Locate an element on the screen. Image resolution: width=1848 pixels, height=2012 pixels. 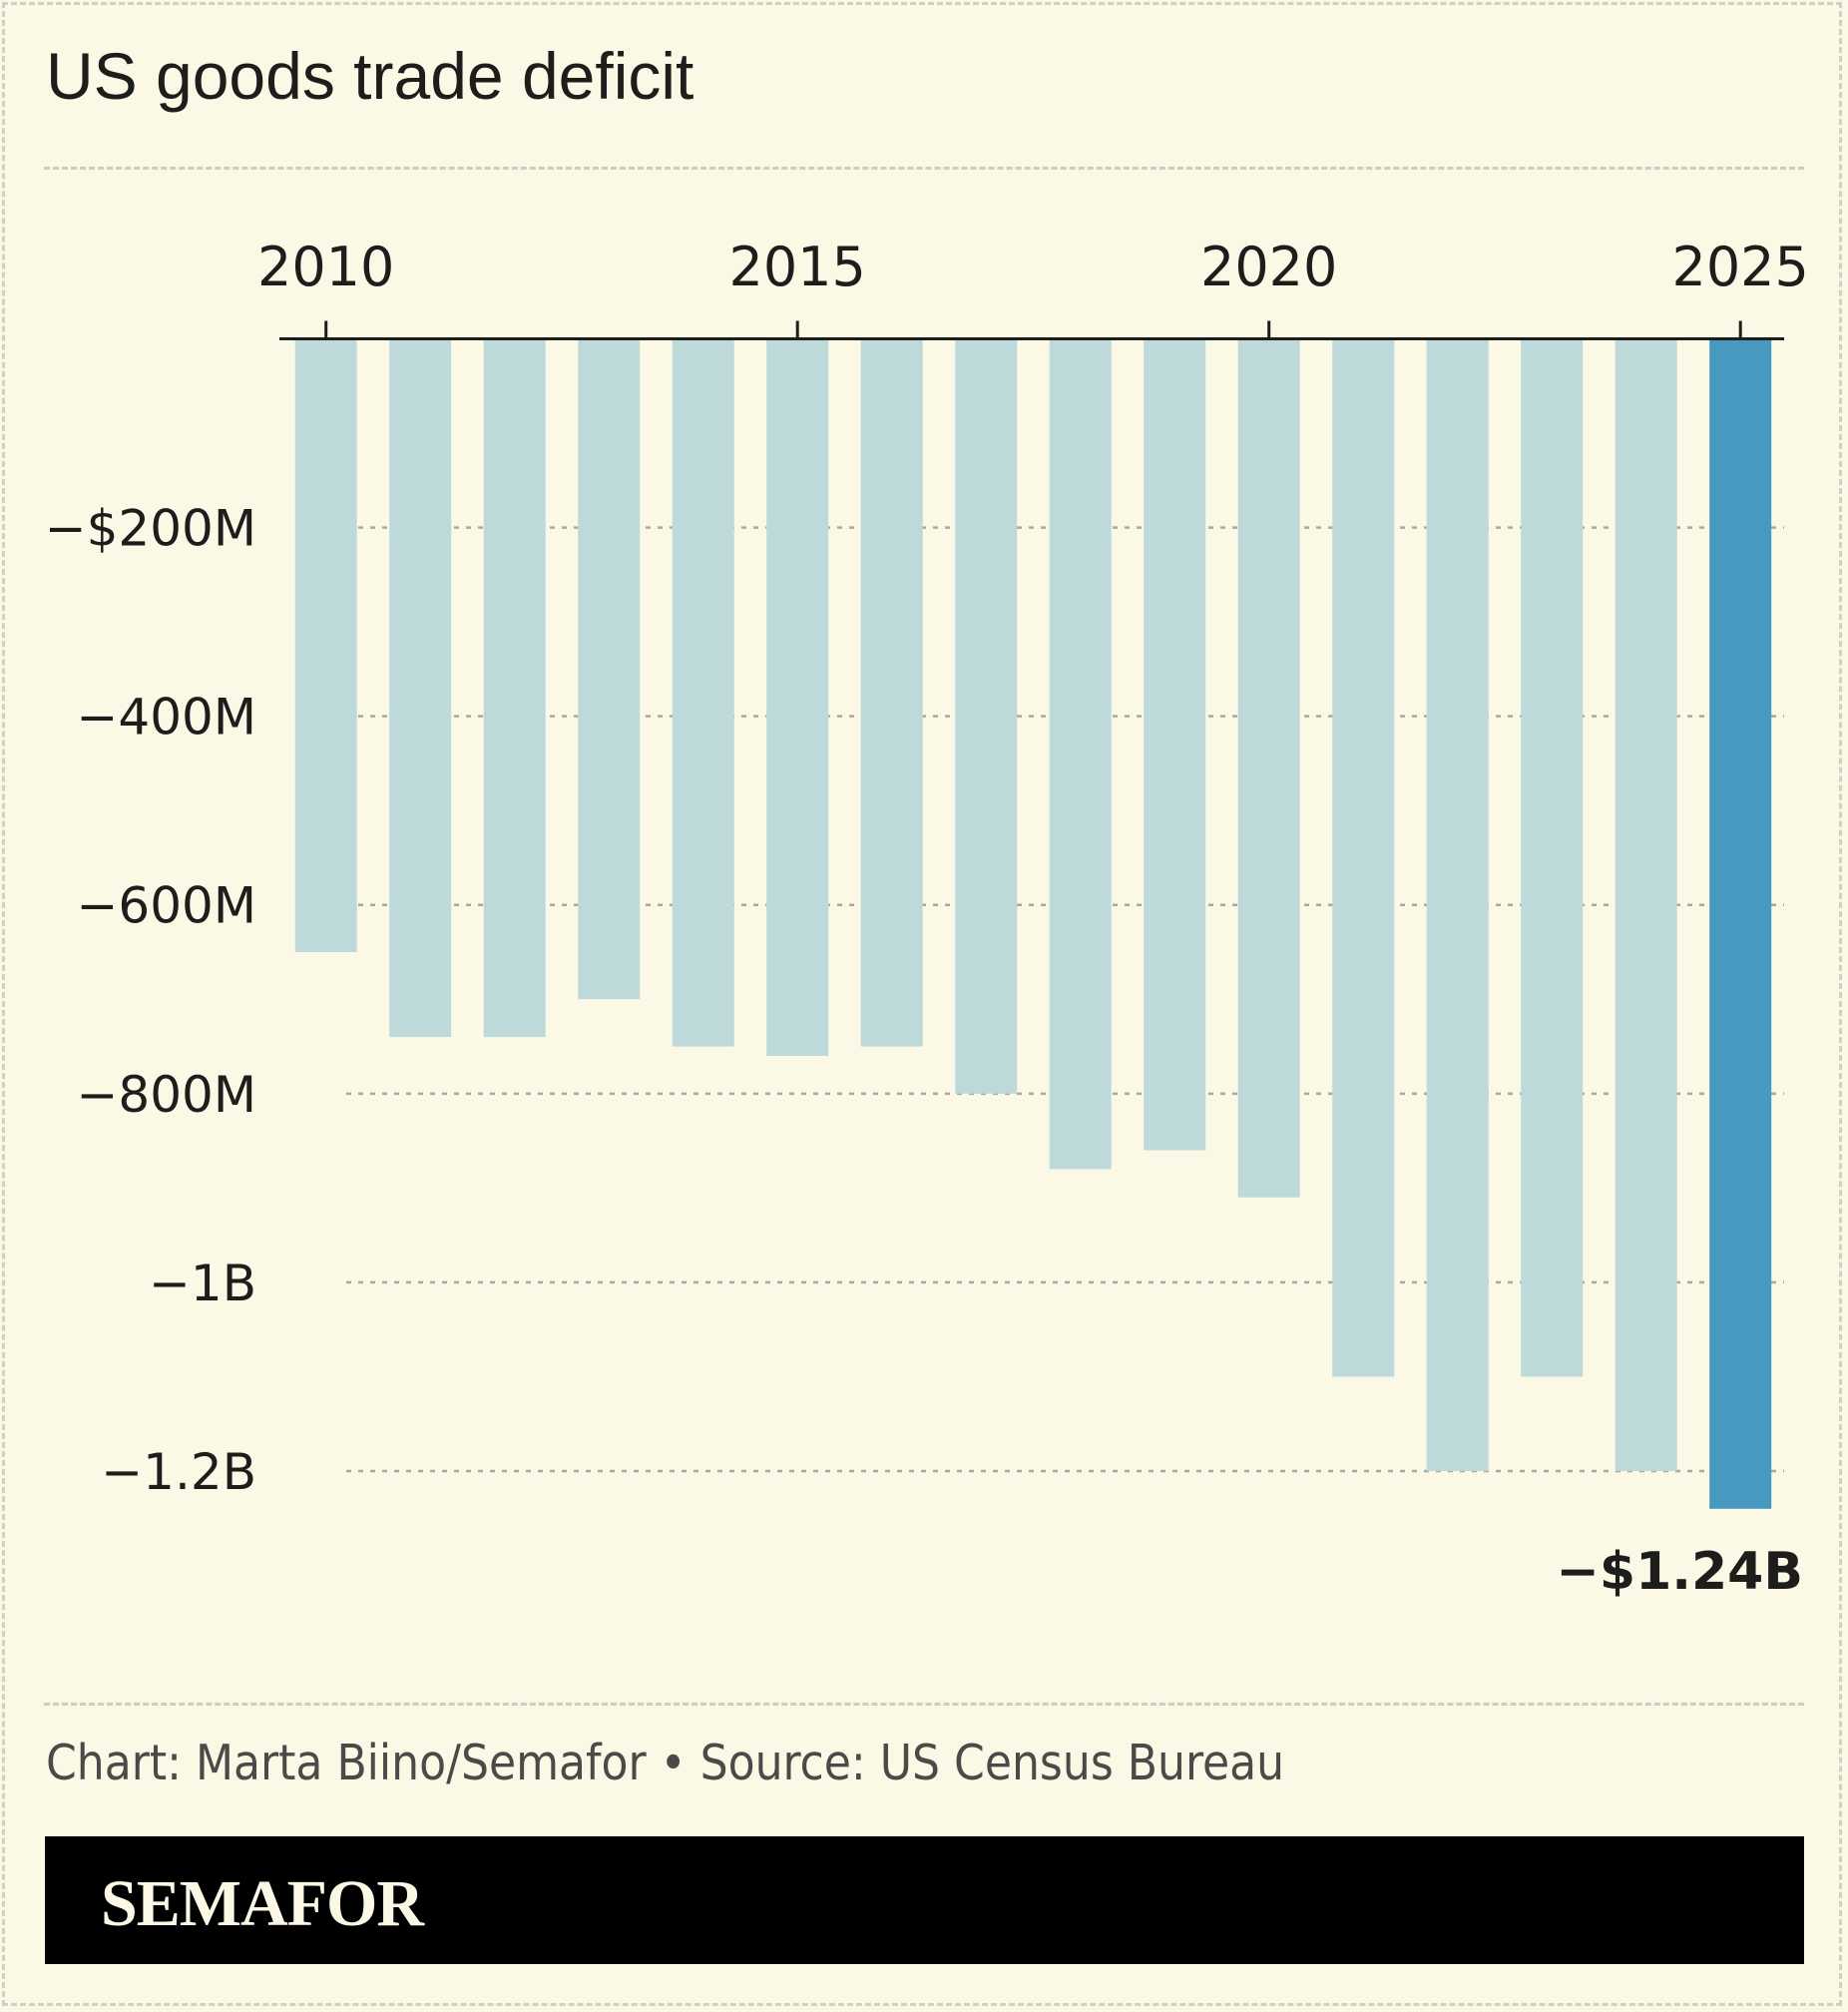
y-tick-label: −800M is located at coordinates (167, 1095).